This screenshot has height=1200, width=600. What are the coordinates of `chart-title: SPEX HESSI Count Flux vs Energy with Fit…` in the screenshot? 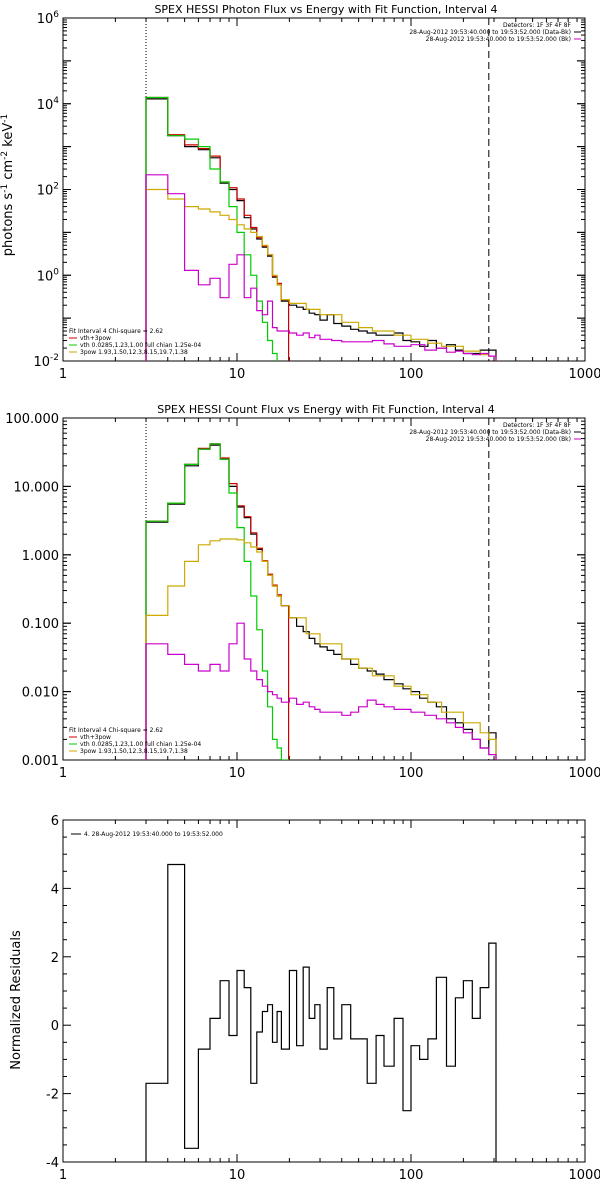 It's located at (325, 409).